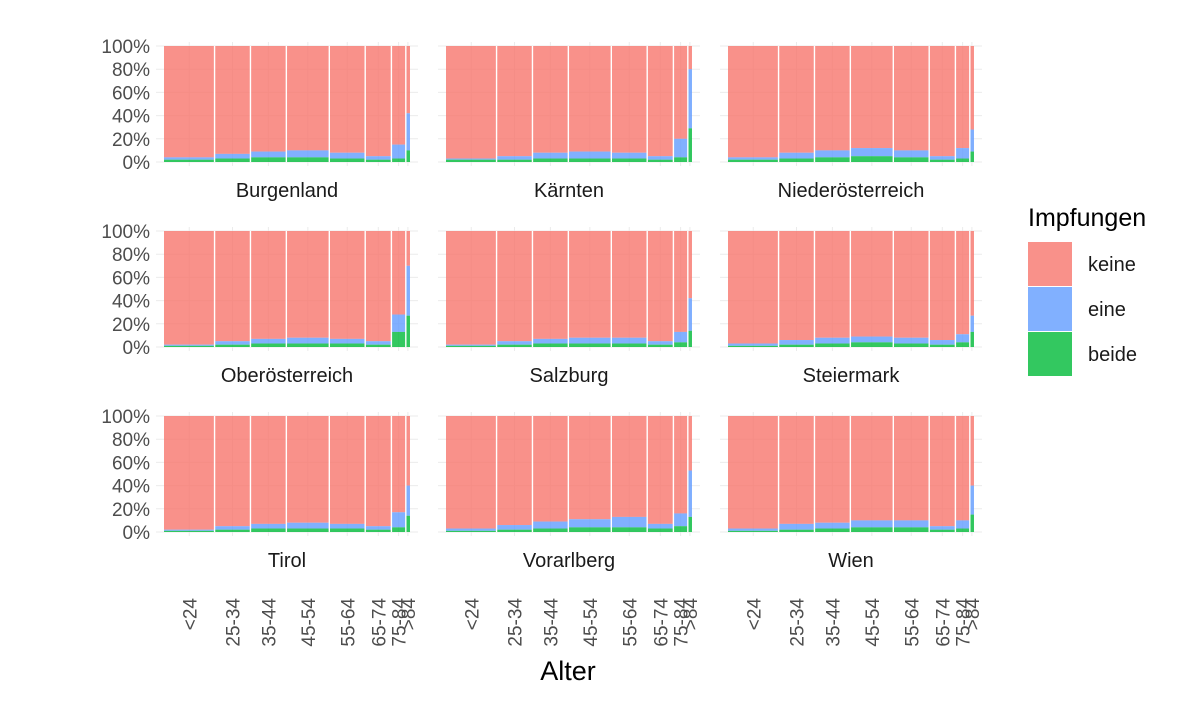  Describe the element at coordinates (125, 417) in the screenshot. I see `y-tick-label: 100%` at that location.